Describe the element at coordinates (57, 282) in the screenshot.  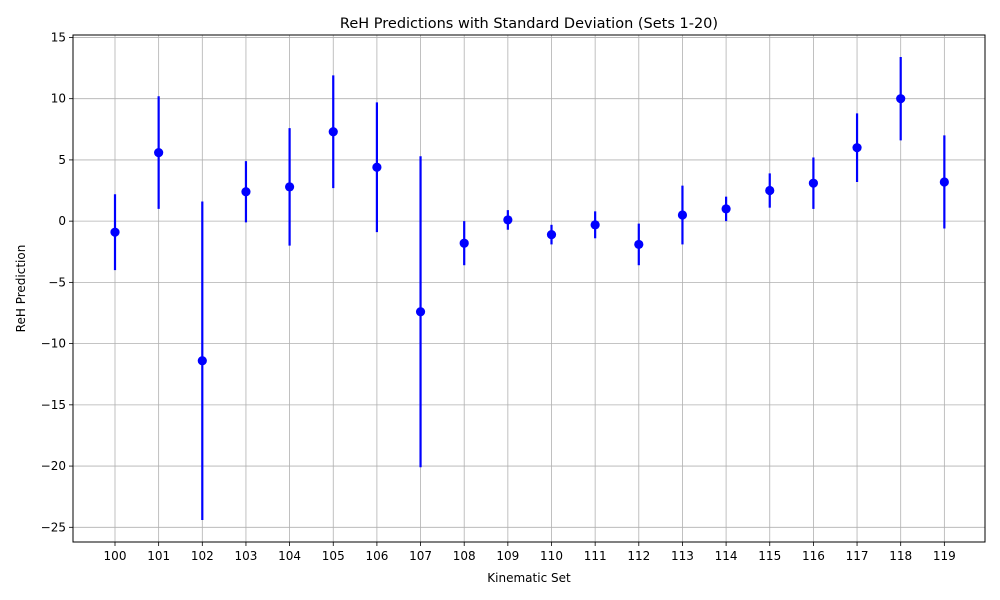
I see `y-tick-label: −5` at that location.